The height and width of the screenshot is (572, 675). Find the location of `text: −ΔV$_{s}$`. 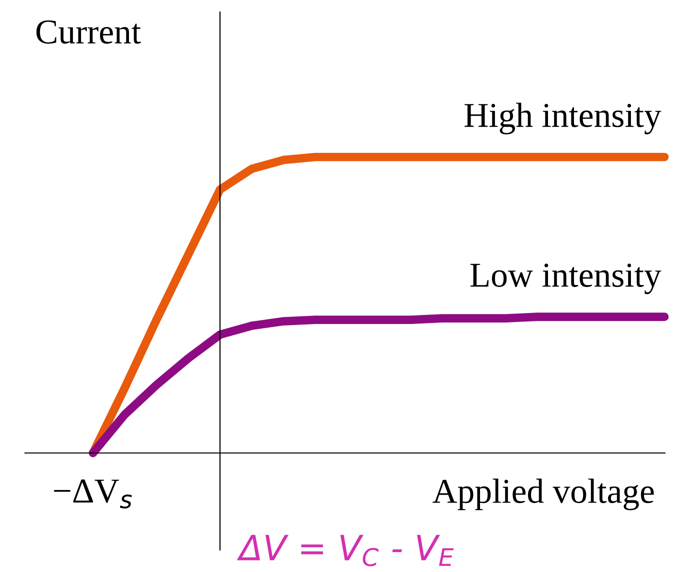

text: −ΔV$_{s}$ is located at coordinates (93, 494).